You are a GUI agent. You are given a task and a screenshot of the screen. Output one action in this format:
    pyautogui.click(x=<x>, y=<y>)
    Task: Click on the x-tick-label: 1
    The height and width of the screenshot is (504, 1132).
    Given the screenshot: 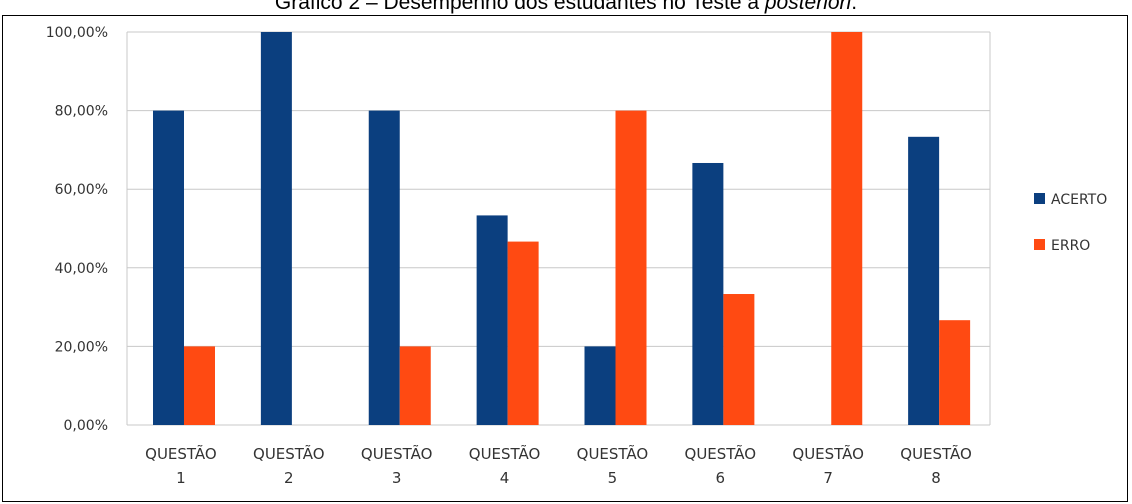 What is the action you would take?
    pyautogui.click(x=181, y=478)
    